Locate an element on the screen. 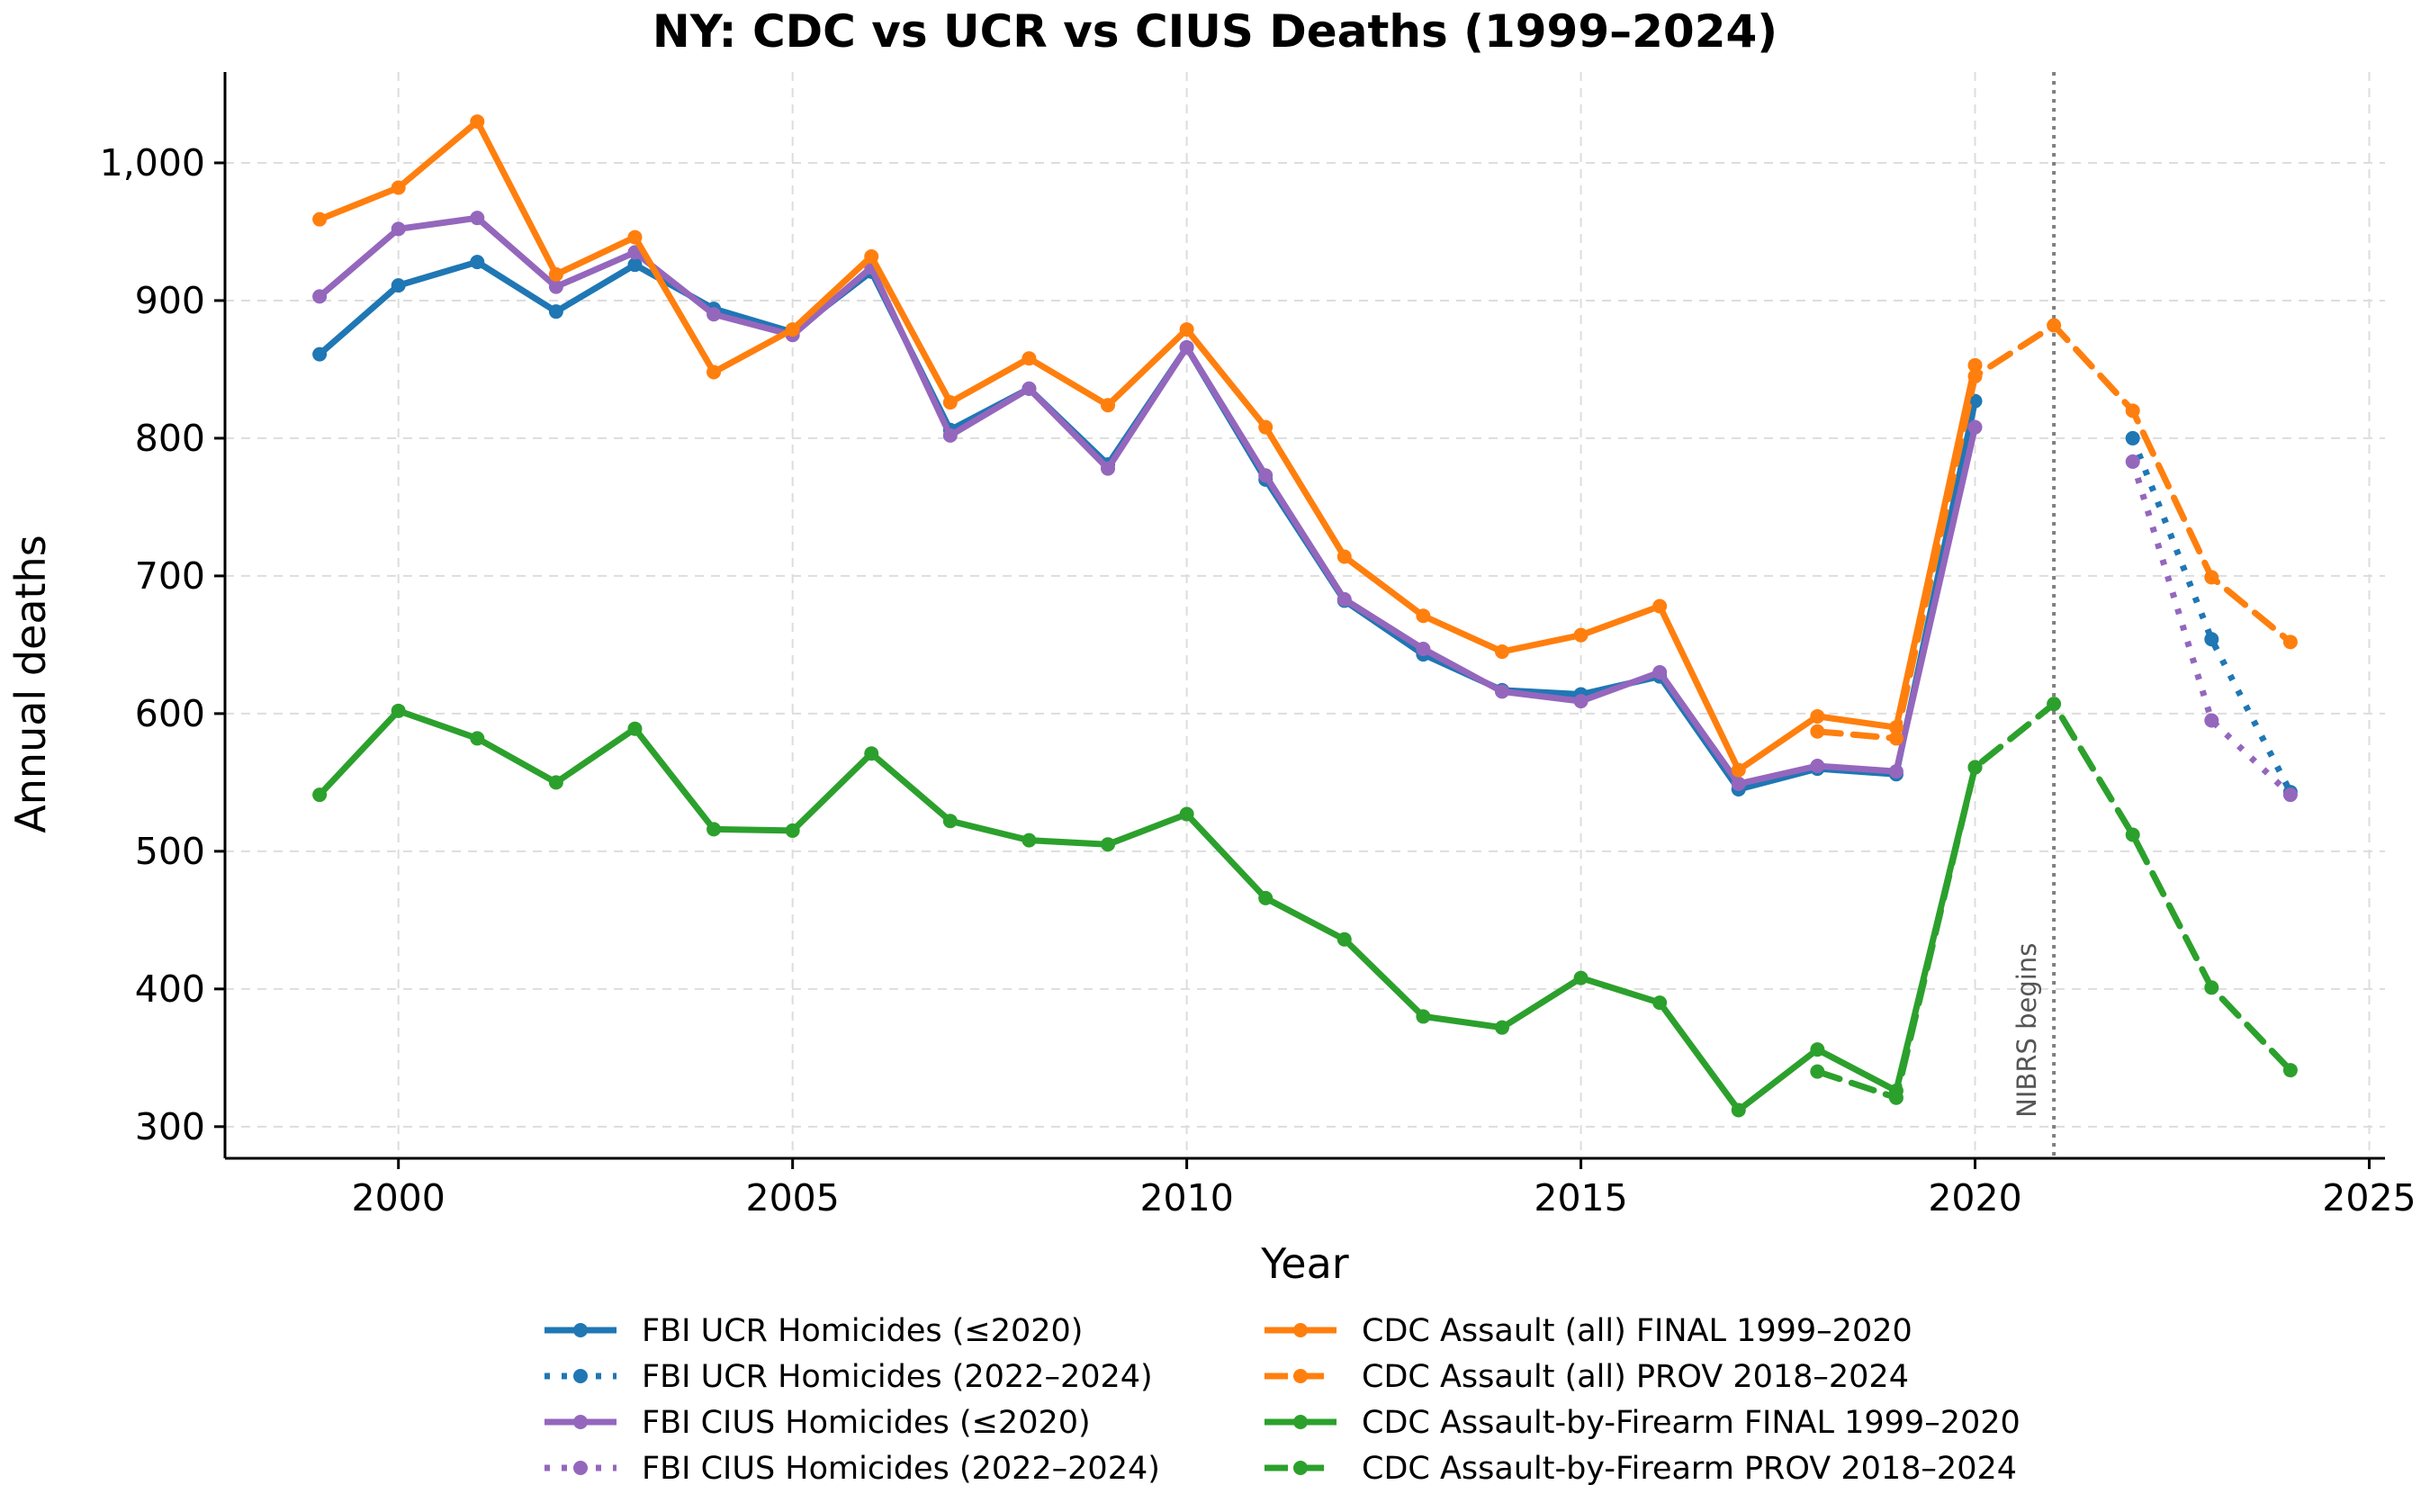 Image resolution: width=2430 pixels, height=1512 pixels. legend-label-2: FBI CIUS Homicides (≤2020) is located at coordinates (867, 1423).